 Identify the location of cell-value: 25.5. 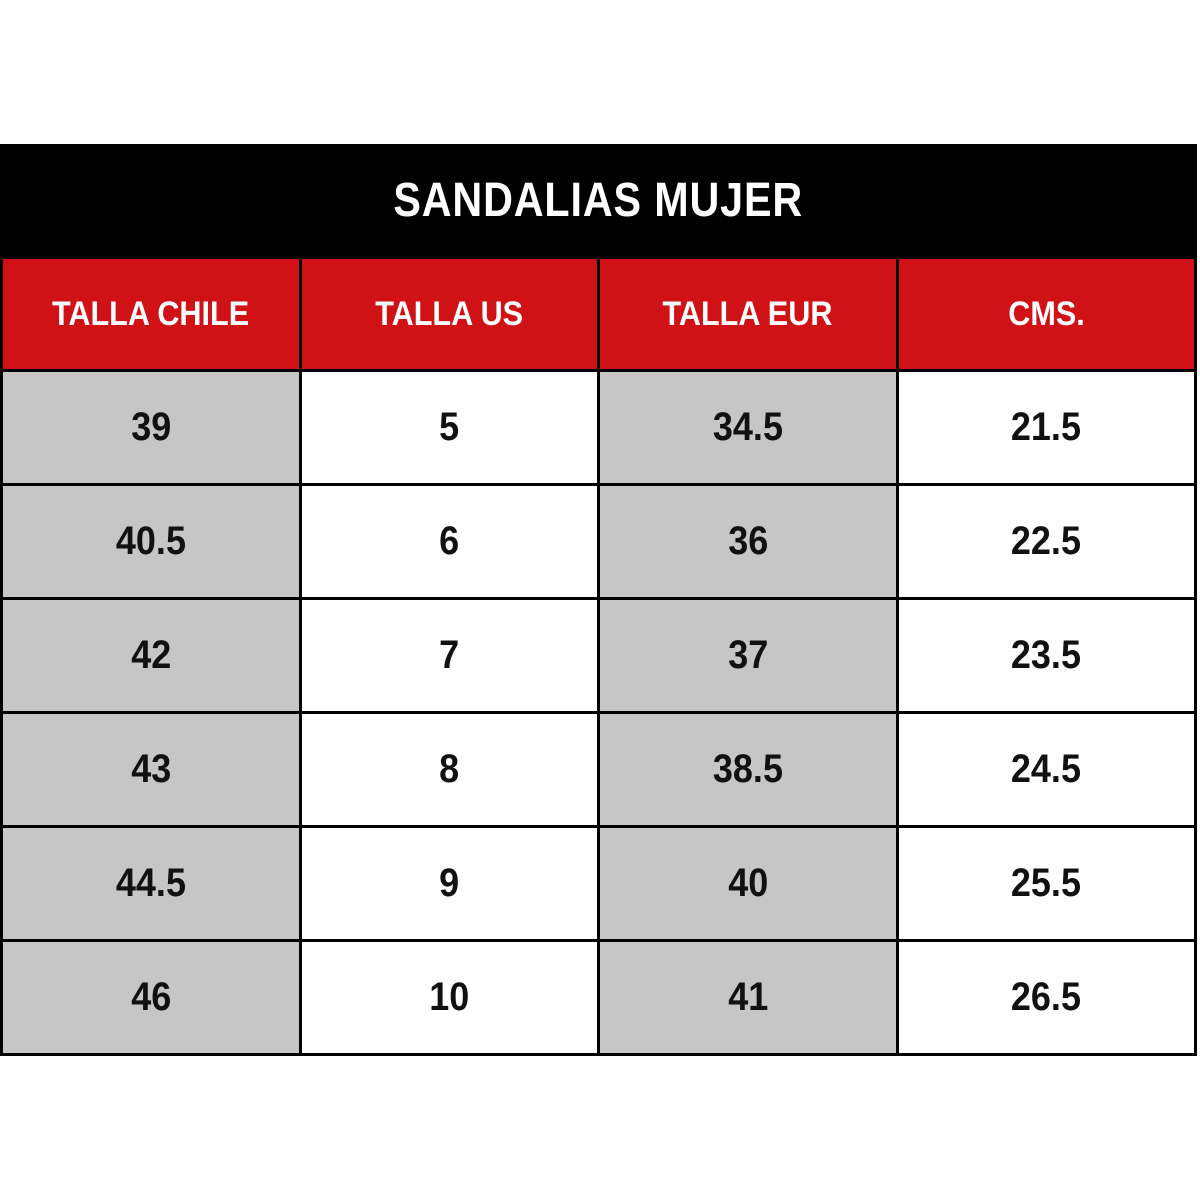
(1046, 883).